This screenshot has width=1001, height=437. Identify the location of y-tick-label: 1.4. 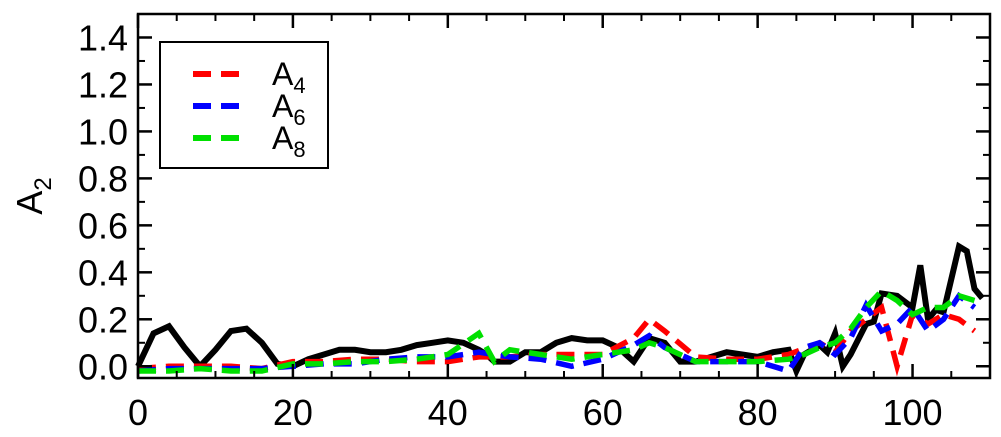
(103, 37).